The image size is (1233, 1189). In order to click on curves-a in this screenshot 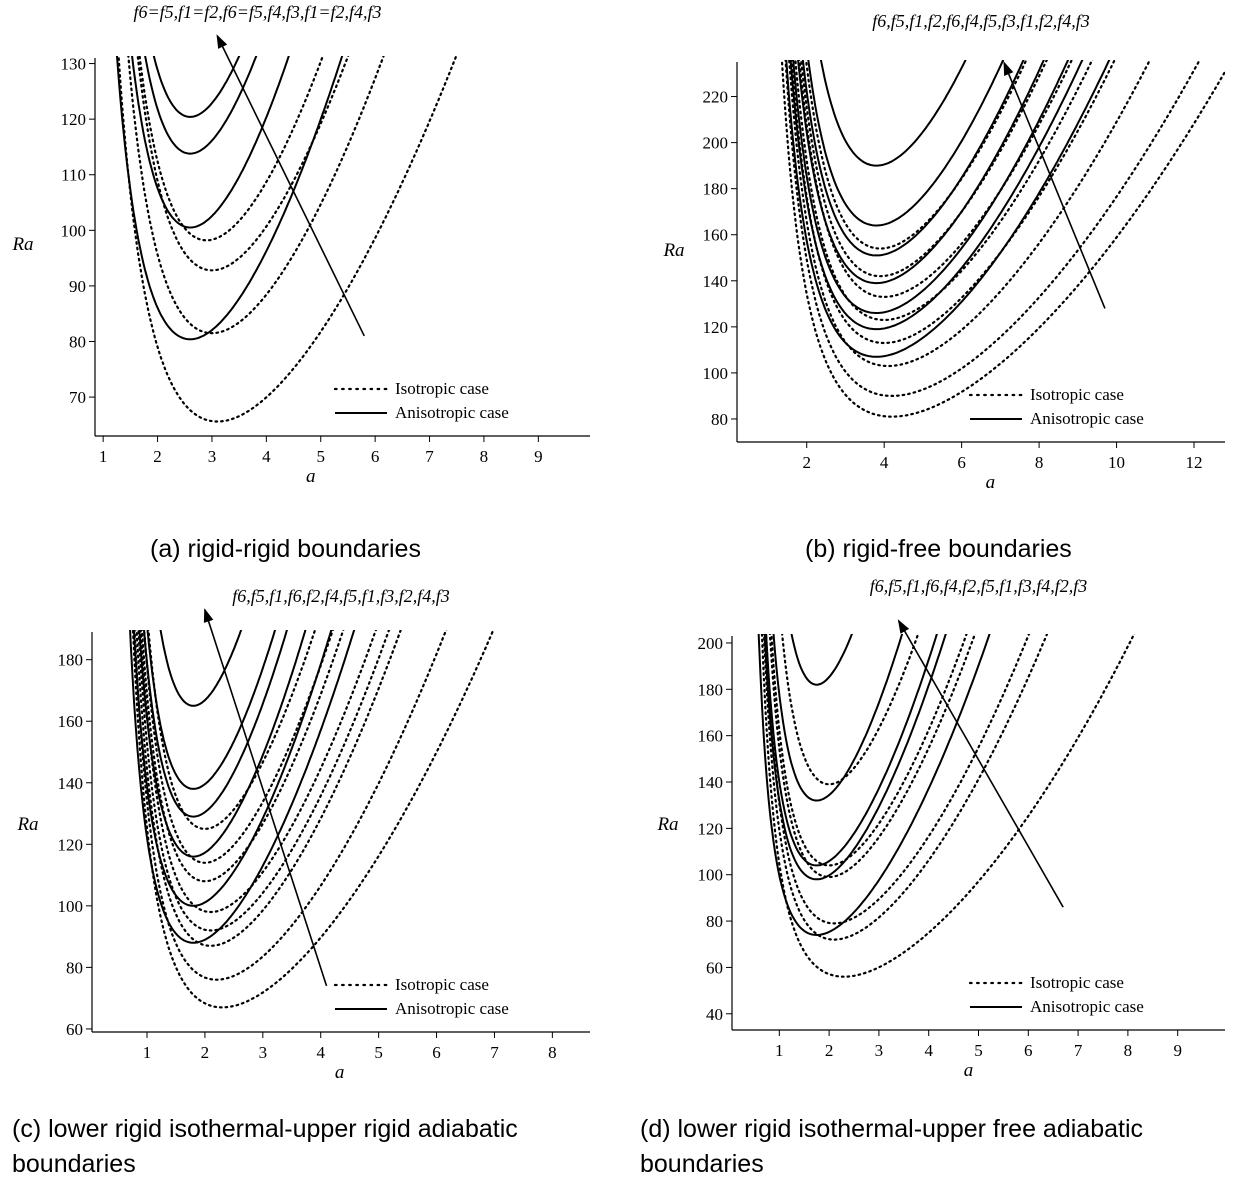, I will do `click(286, 239)`.